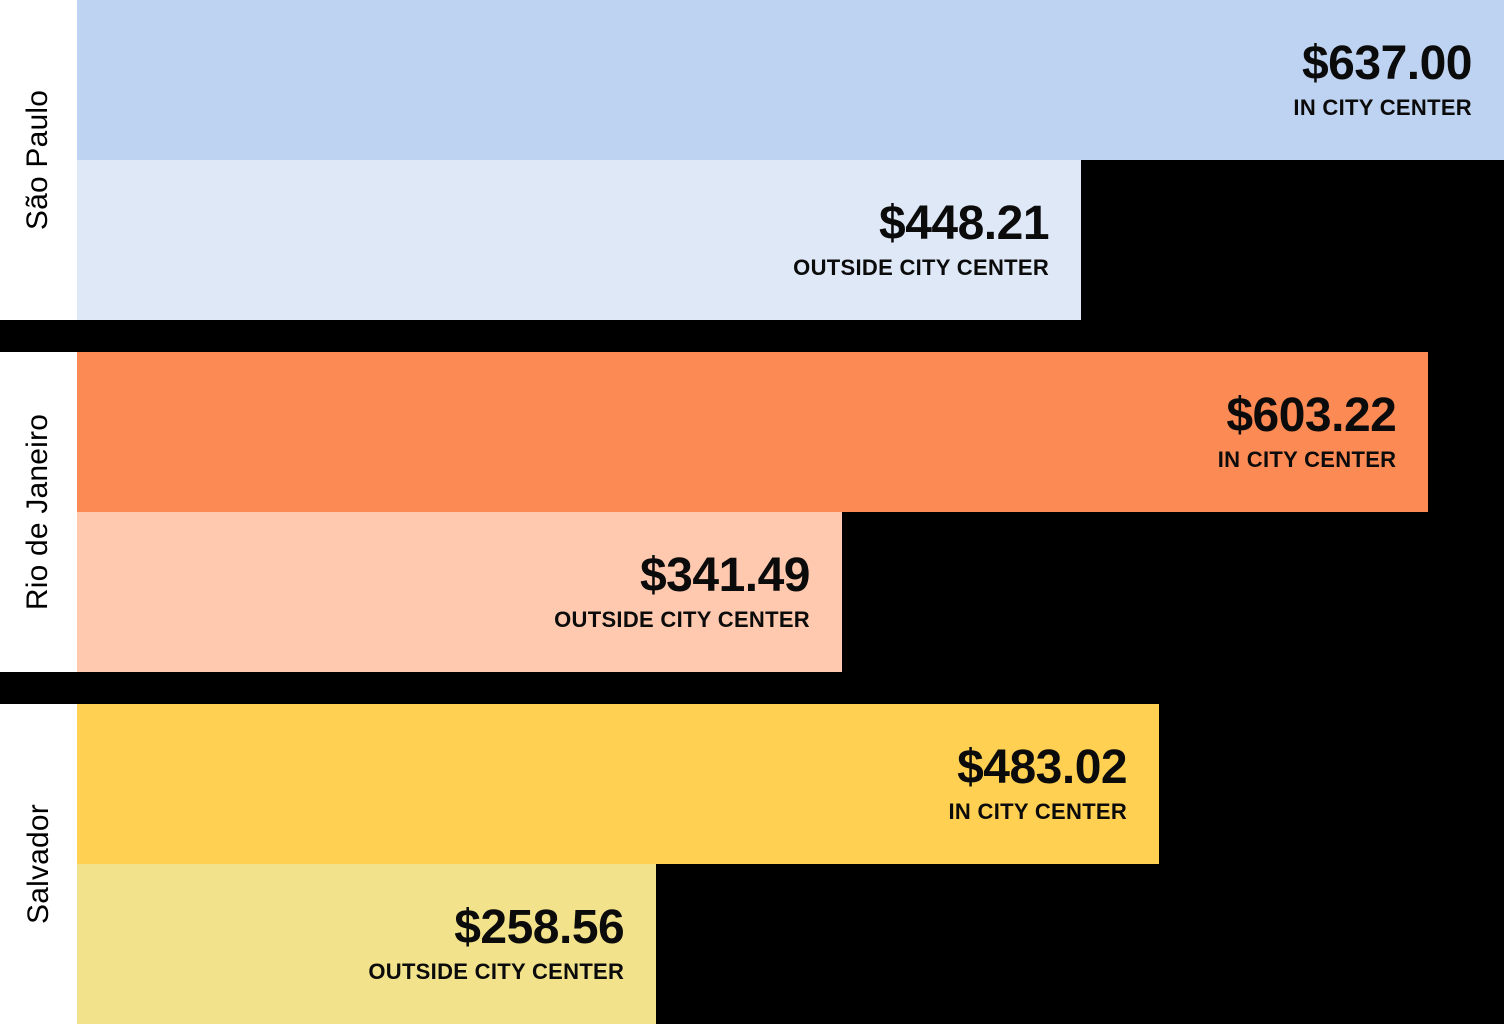 The image size is (1504, 1024). What do you see at coordinates (790, 80) in the screenshot?
I see `bar-in-city-center: $637.00 IN CITY CENTER` at bounding box center [790, 80].